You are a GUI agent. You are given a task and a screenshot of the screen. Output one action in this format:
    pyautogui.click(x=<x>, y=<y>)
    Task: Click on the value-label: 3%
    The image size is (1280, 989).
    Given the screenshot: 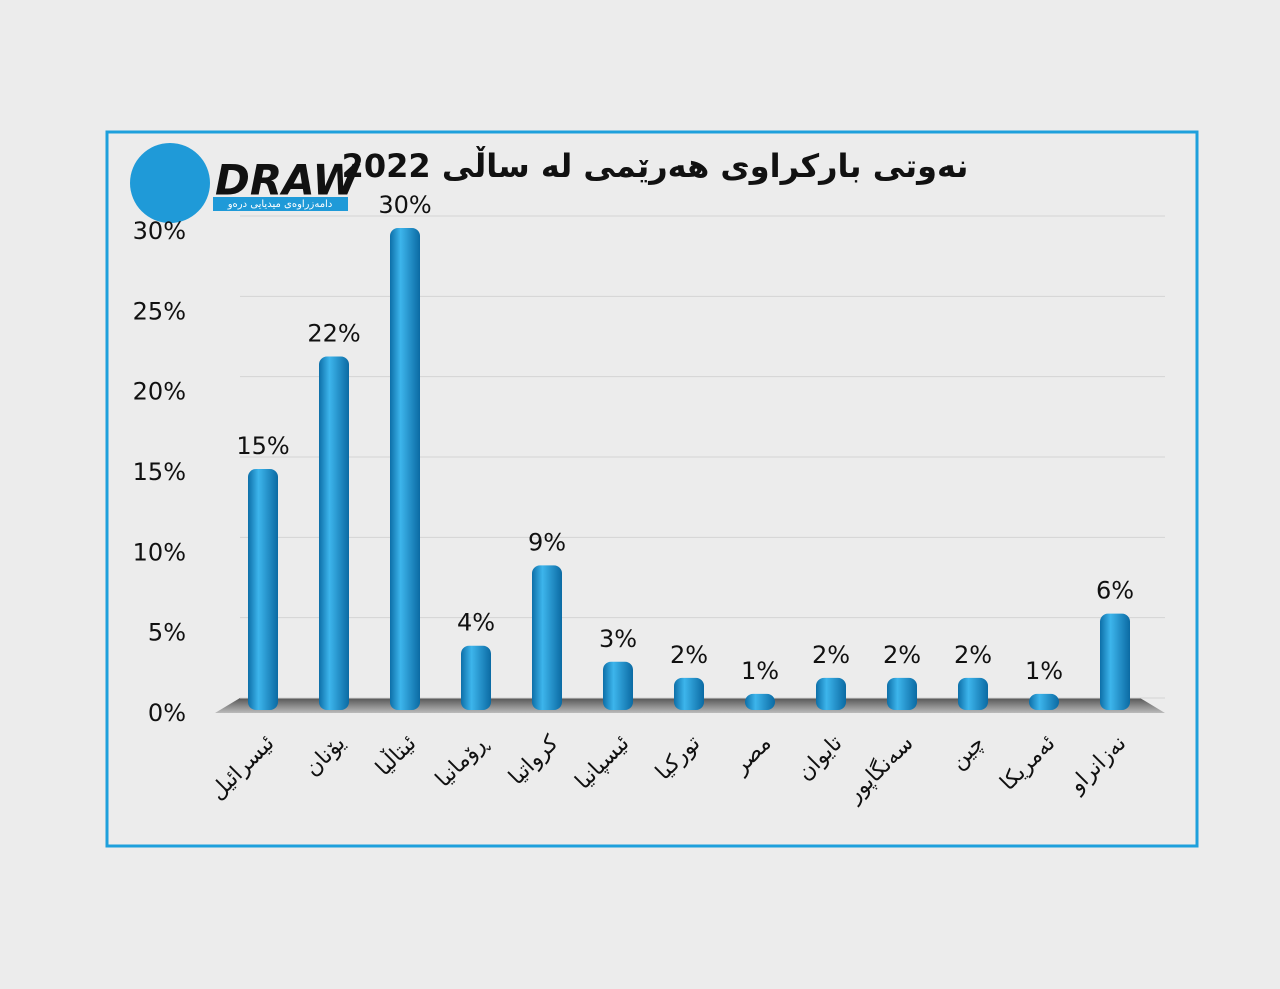 What is the action you would take?
    pyautogui.click(x=618, y=639)
    